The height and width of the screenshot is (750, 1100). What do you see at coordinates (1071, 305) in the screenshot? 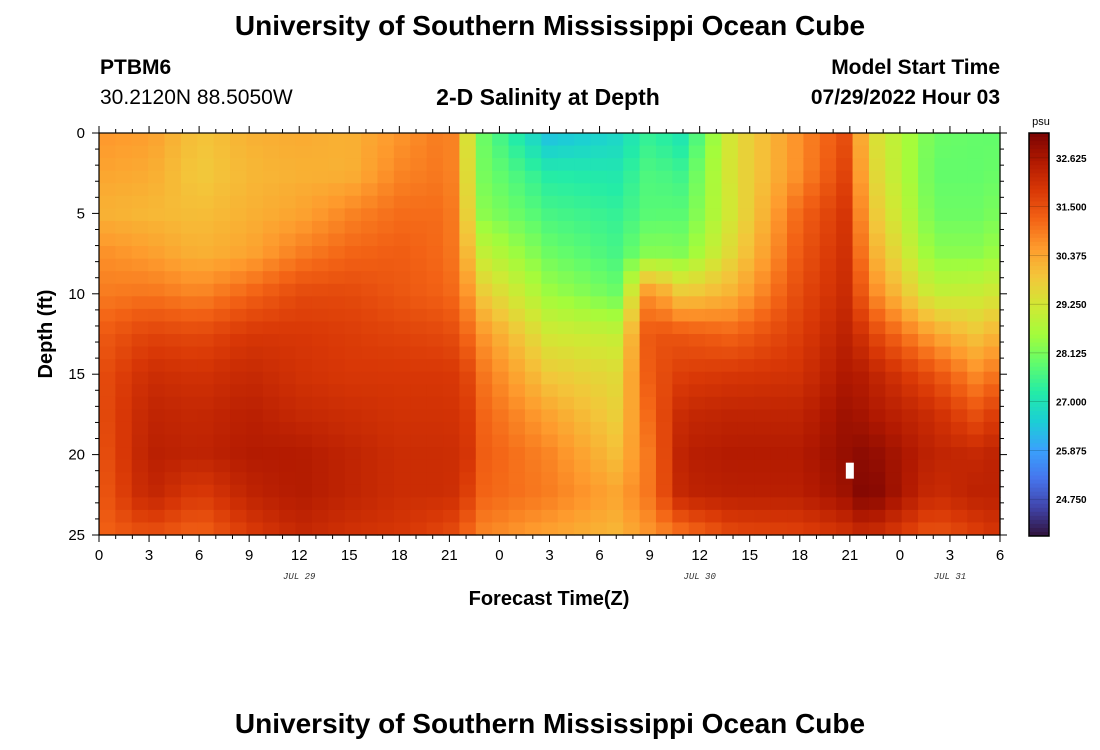
I see `colorbar-tick-label: 29.250` at bounding box center [1071, 305].